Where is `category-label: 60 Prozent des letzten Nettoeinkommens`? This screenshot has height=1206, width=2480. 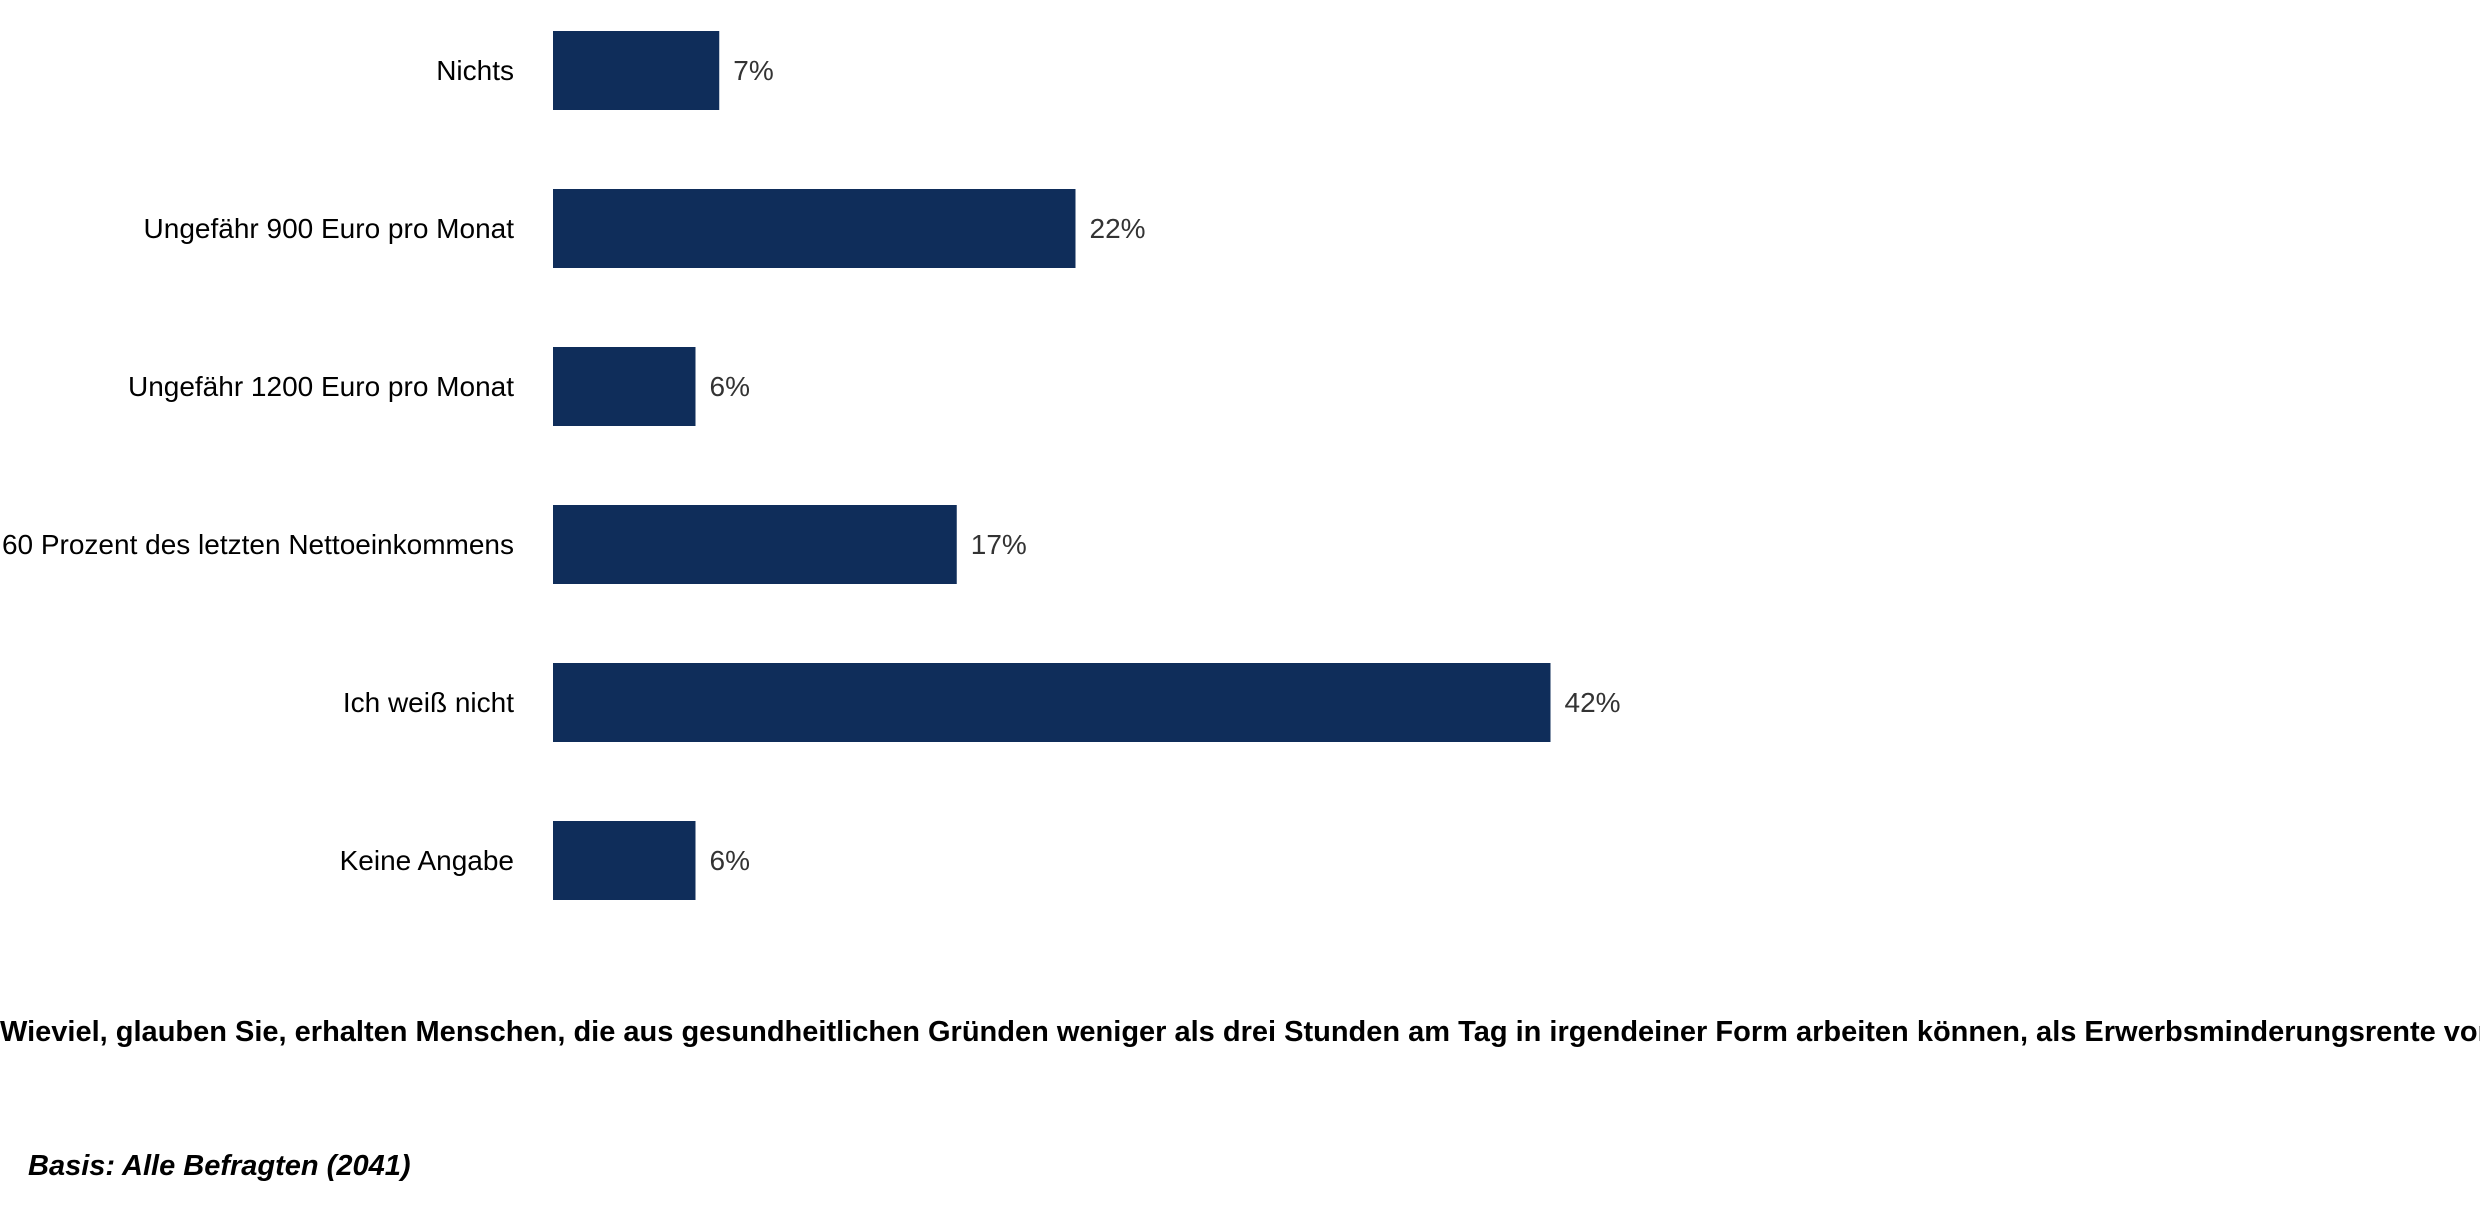
category-label: 60 Prozent des letzten Nettoeinkommens is located at coordinates (258, 544).